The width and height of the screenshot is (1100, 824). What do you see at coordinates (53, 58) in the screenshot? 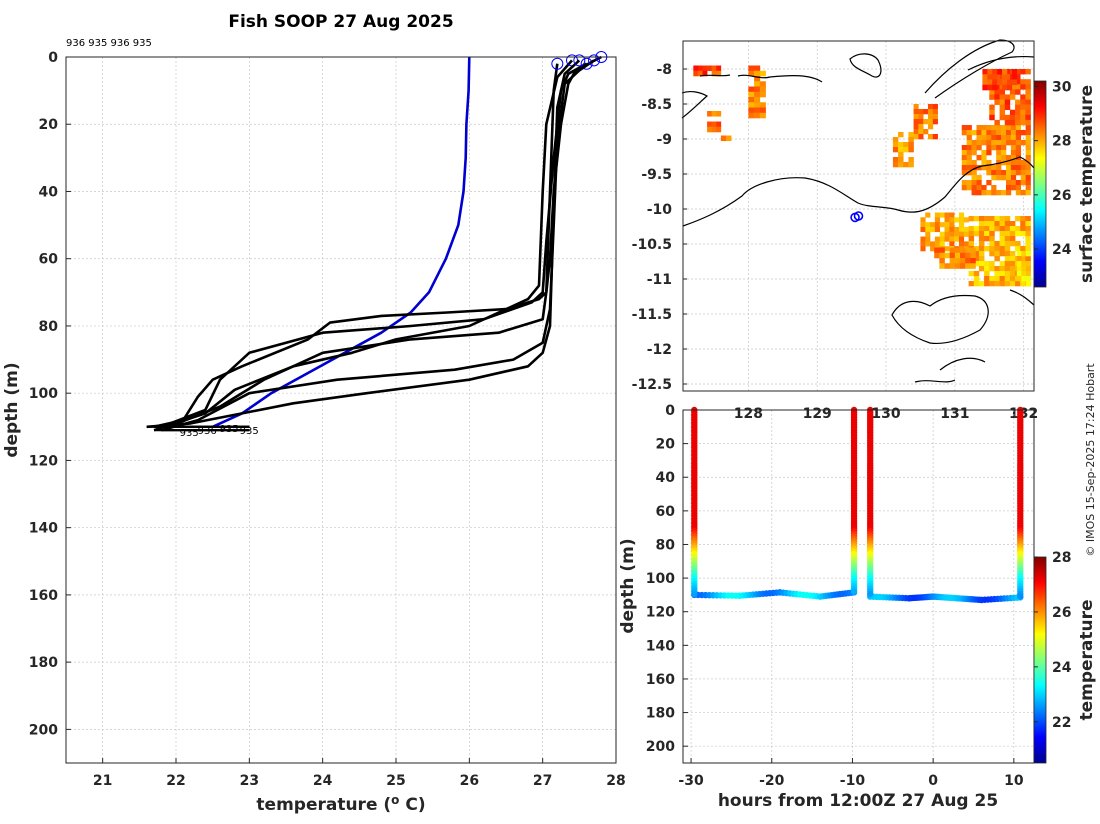
I see `profile-y-tick-label: 0` at bounding box center [53, 58].